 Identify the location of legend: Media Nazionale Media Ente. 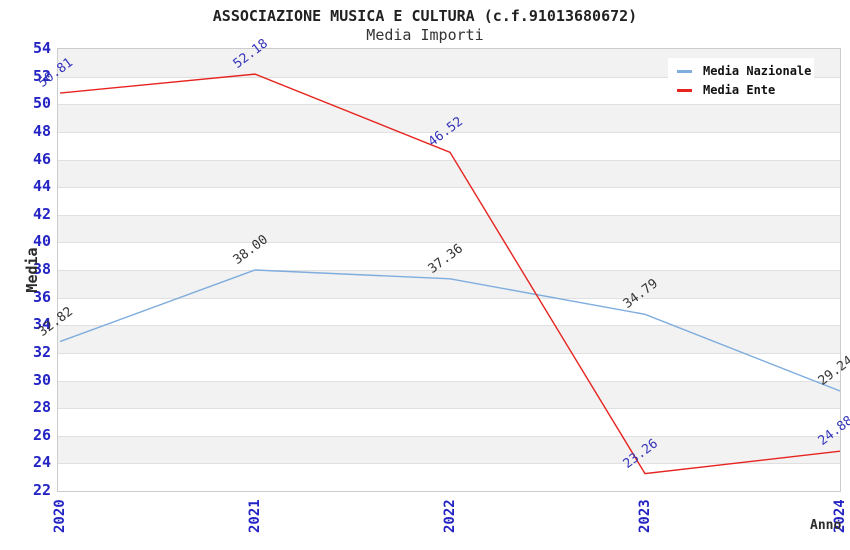
(741, 79).